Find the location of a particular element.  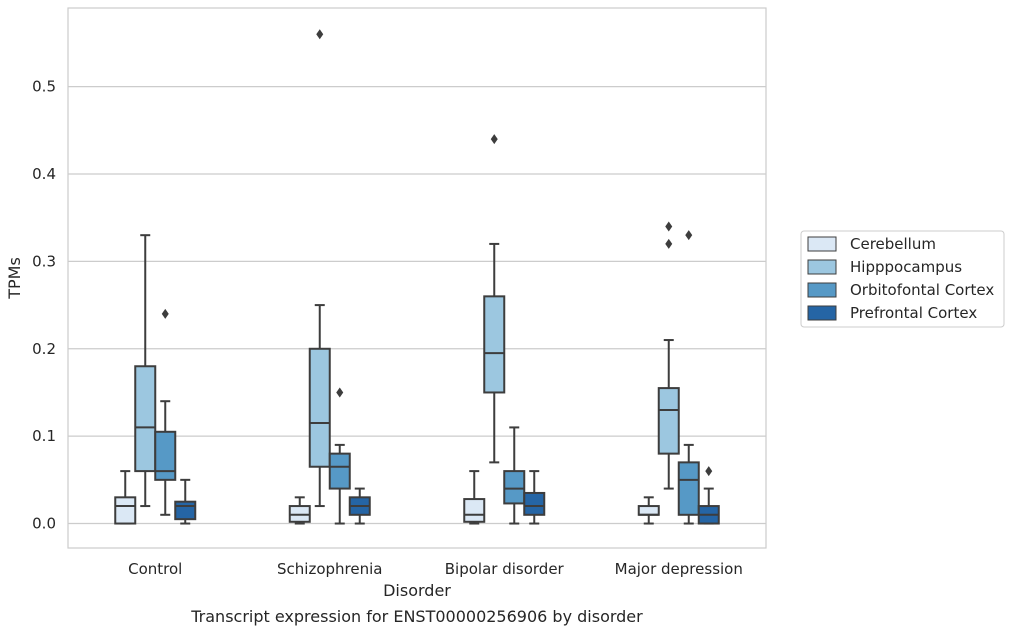

legend-label: Cerebellum is located at coordinates (893, 244).